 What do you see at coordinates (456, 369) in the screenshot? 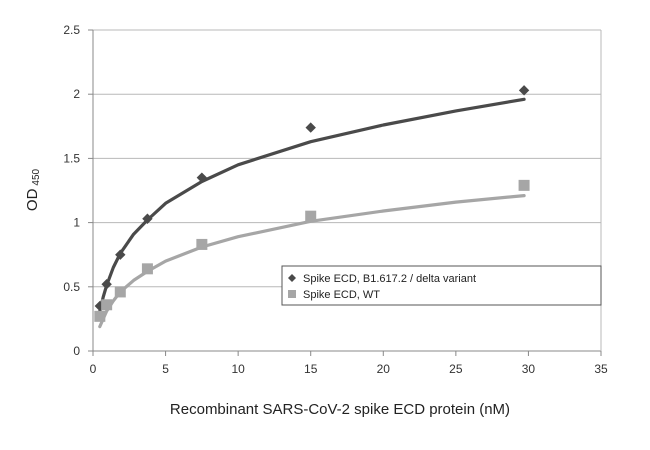
I see `x-tick-label: 25` at bounding box center [456, 369].